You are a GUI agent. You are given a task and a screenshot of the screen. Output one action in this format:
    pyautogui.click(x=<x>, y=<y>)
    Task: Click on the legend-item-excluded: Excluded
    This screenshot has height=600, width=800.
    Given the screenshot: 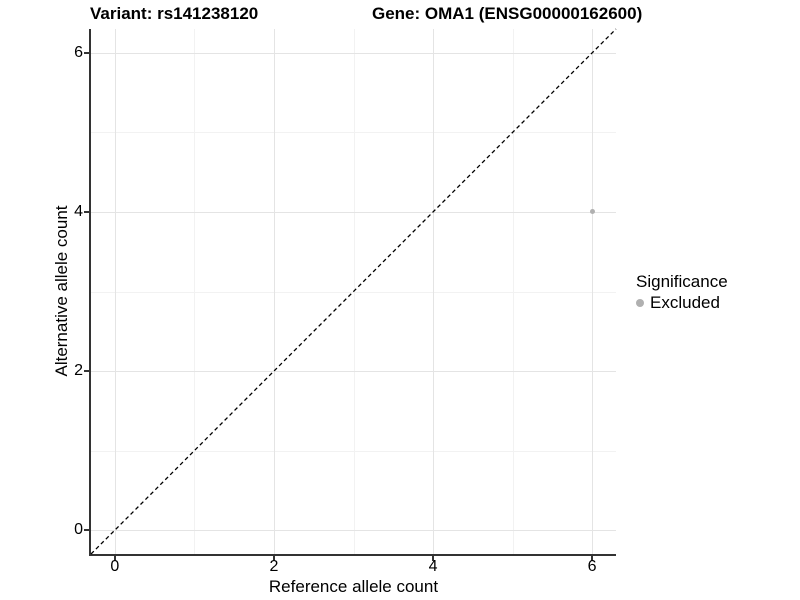 What is the action you would take?
    pyautogui.click(x=682, y=303)
    